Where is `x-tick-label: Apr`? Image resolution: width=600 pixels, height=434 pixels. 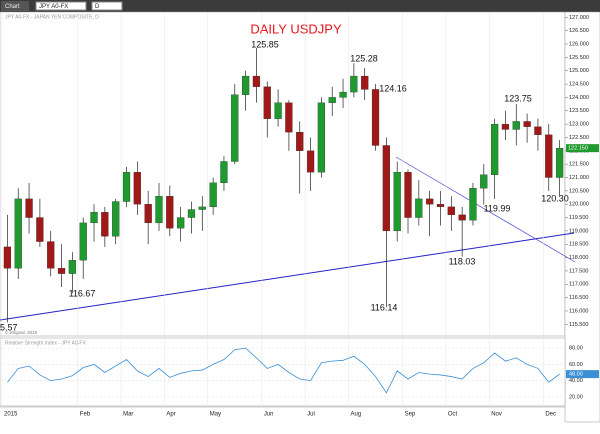
x-tick-label: Apr is located at coordinates (170, 415).